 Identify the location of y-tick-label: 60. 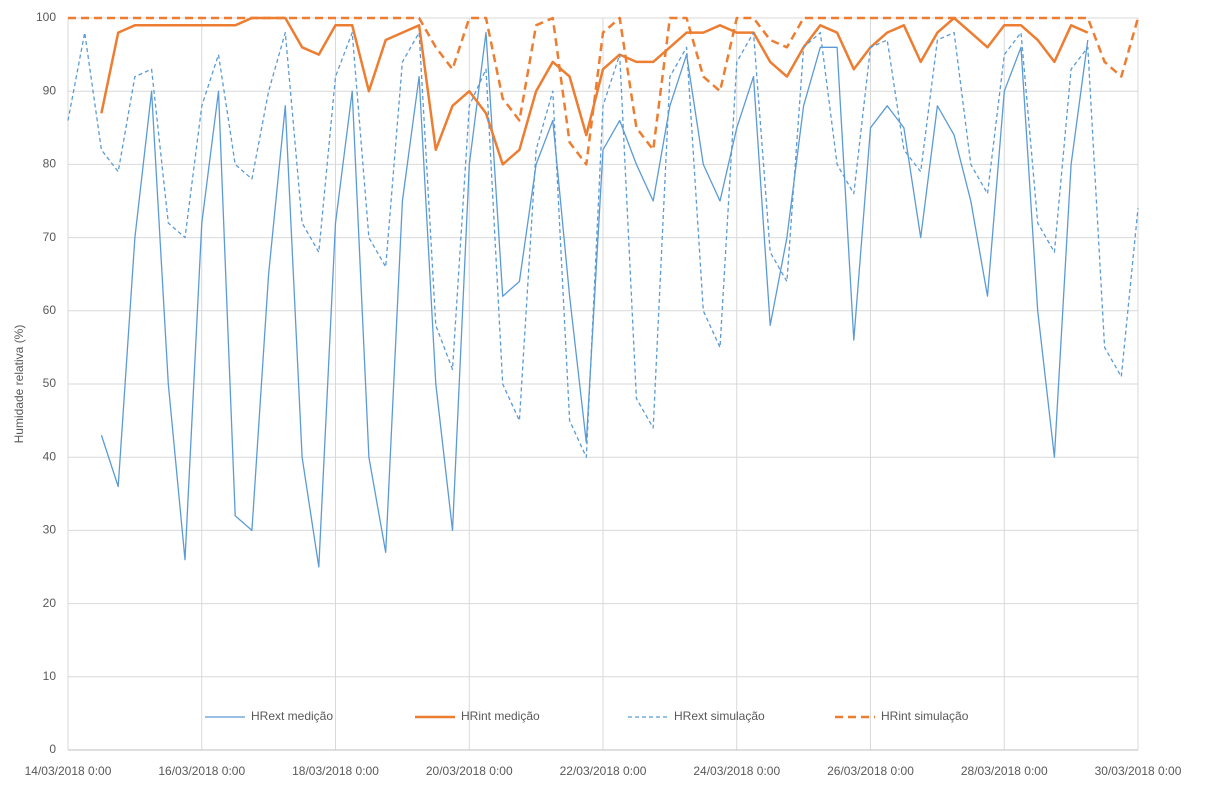
(50, 310).